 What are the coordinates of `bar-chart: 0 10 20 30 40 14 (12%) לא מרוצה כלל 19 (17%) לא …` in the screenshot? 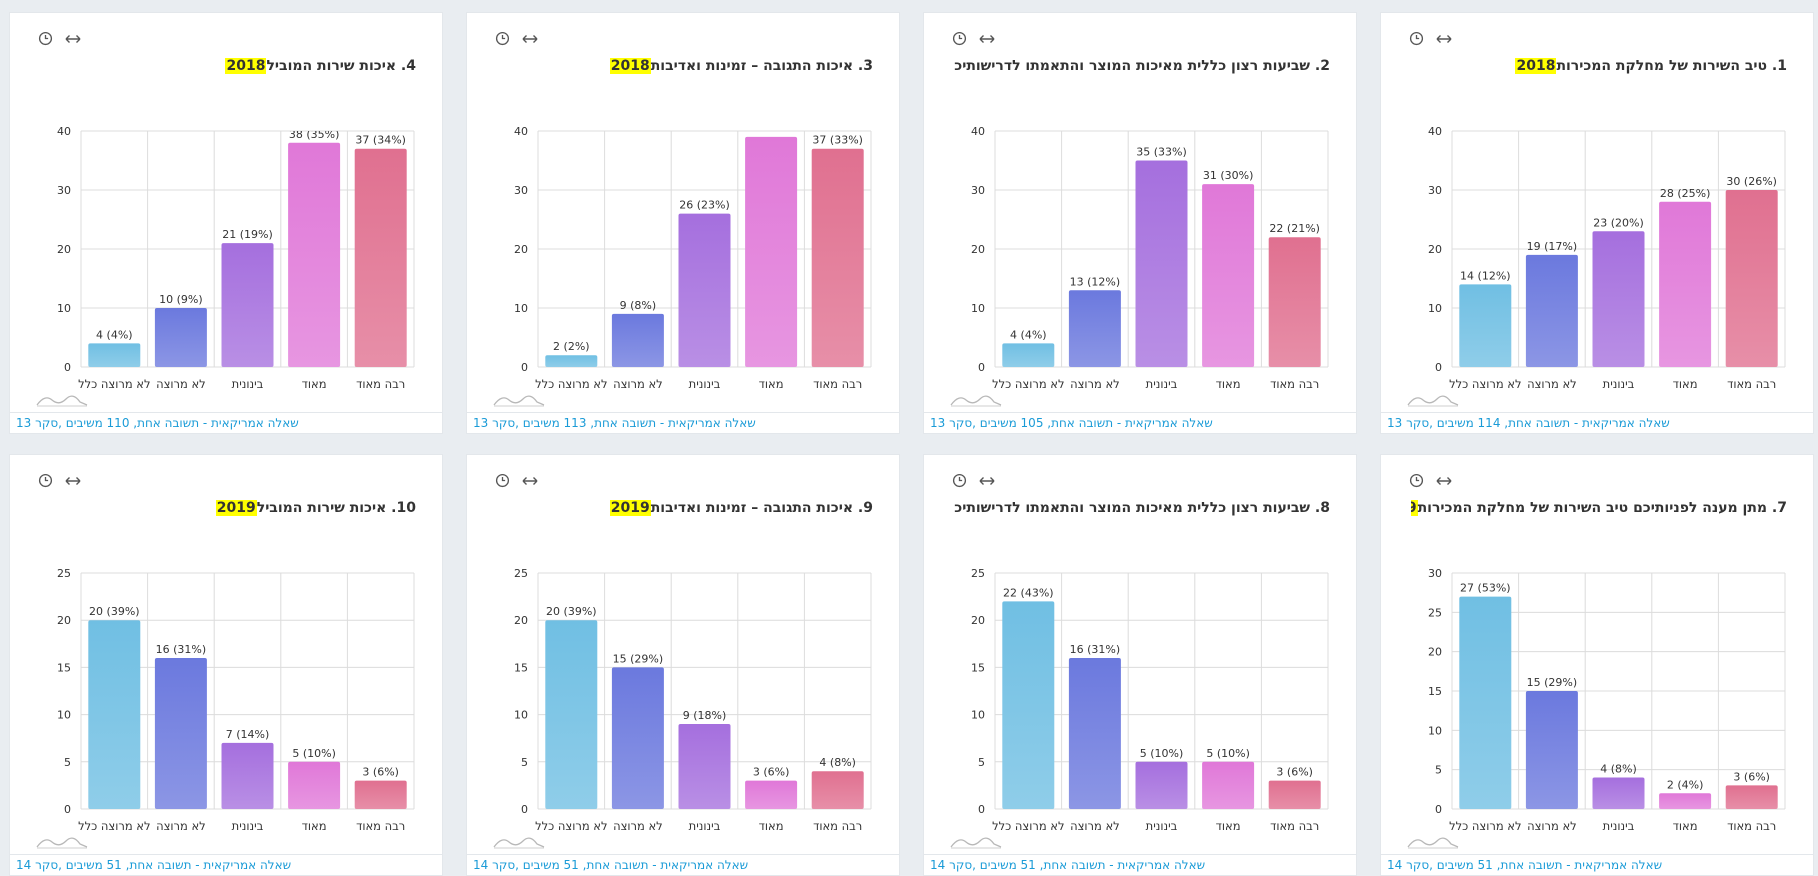 It's located at (1607, 258).